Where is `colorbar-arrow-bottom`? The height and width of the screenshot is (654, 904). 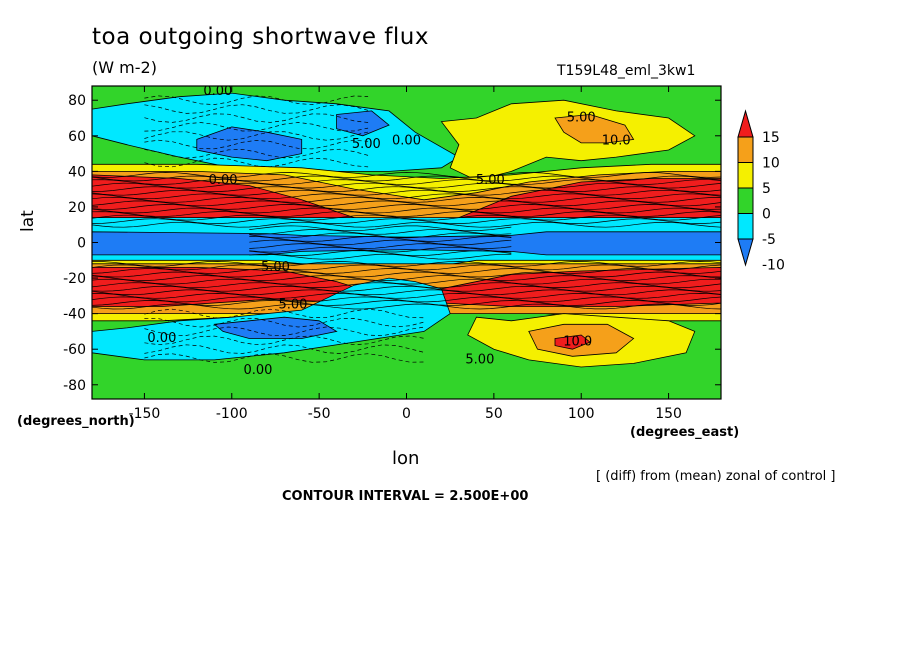
colorbar-arrow-bottom is located at coordinates (745, 252).